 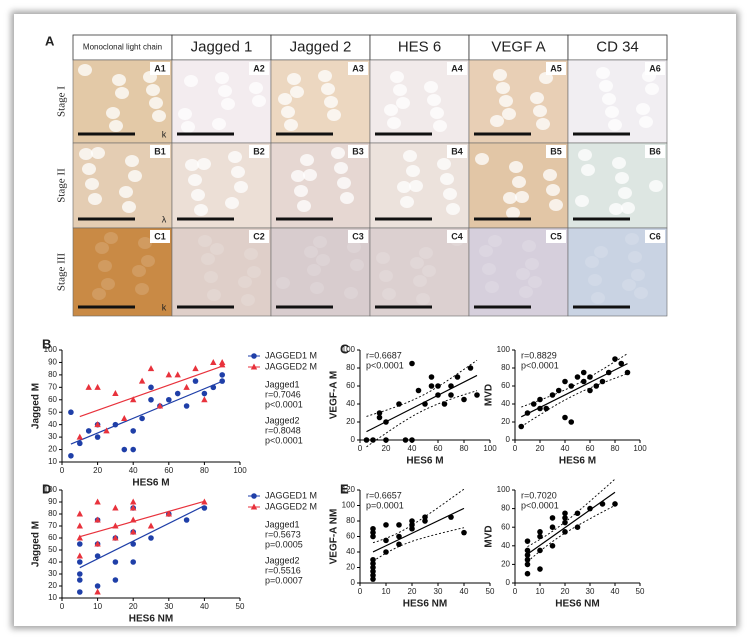 I want to click on stat-annotation: p=0.0007, so click(x=284, y=580).